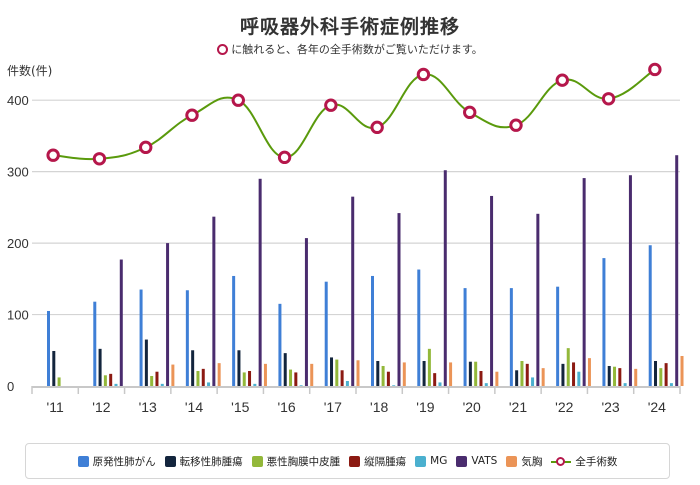  What do you see at coordinates (116, 461) in the screenshot?
I see `legend-item-primary-lung-cancer: 原発性肺がん` at bounding box center [116, 461].